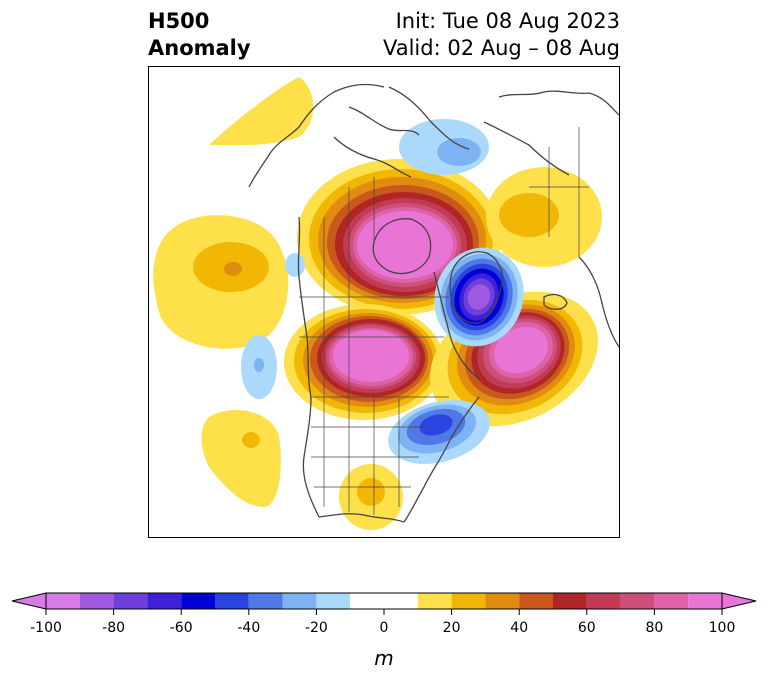 This screenshot has height=684, width=768. I want to click on colorbar-extend-low, so click(29, 601).